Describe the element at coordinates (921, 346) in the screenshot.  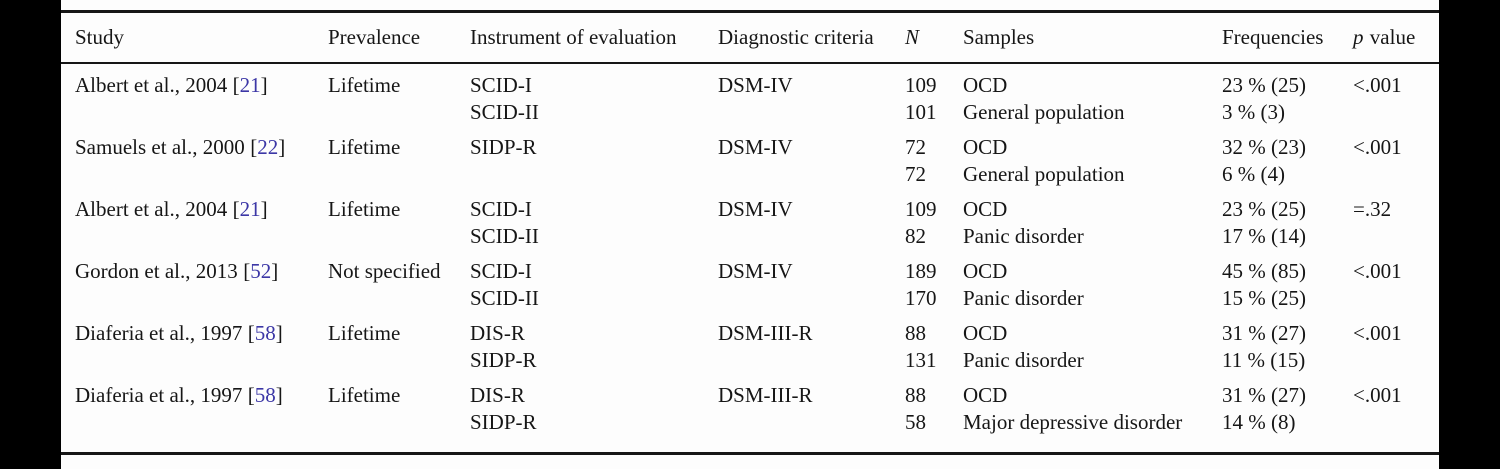
I see `n-cell: 88 131` at that location.